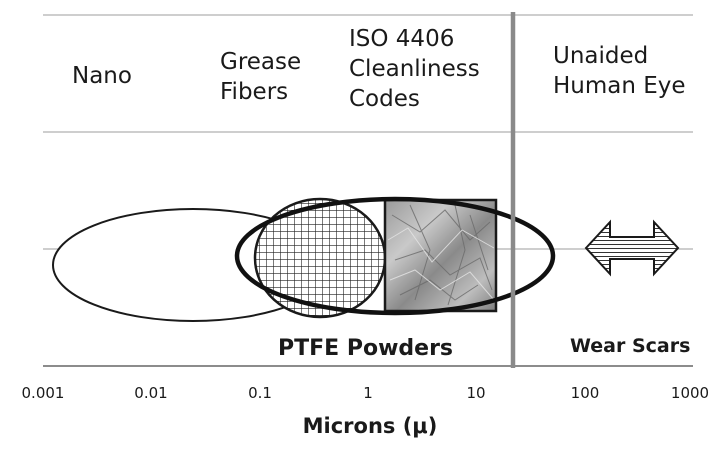 The image size is (725, 452). I want to click on iso-cleanliness-box, so click(440, 255).